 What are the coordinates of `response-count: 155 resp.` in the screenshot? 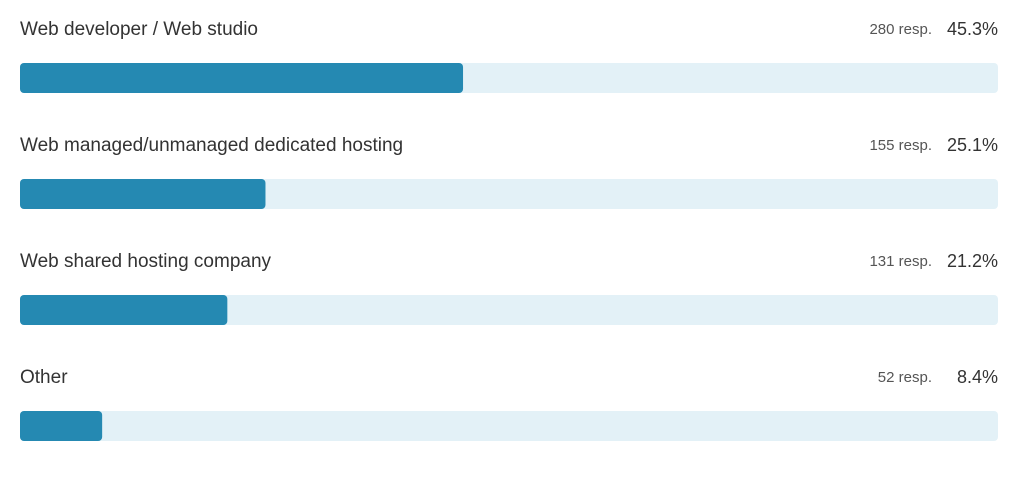 It's located at (900, 145).